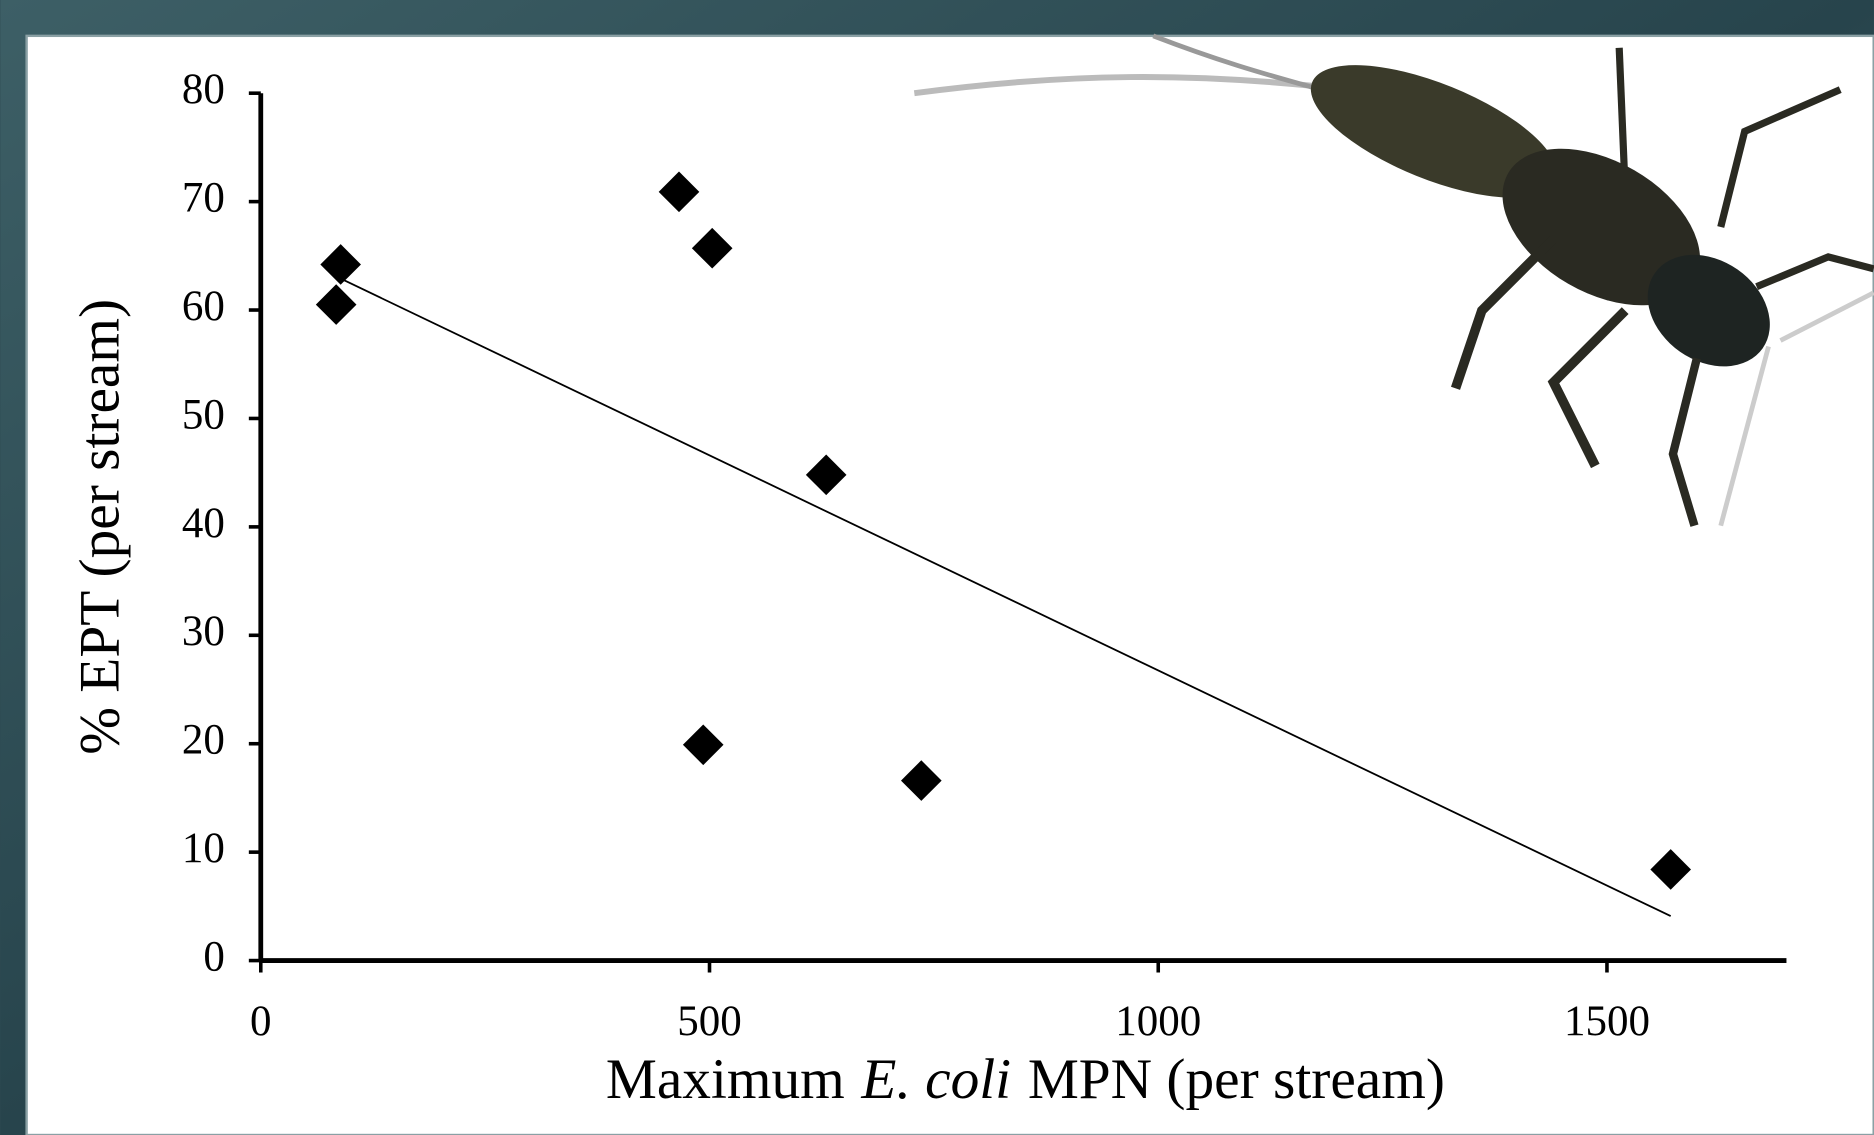  Describe the element at coordinates (1236, 1079) in the screenshot. I see `x-axis-title-part: MPN (per stream)` at that location.